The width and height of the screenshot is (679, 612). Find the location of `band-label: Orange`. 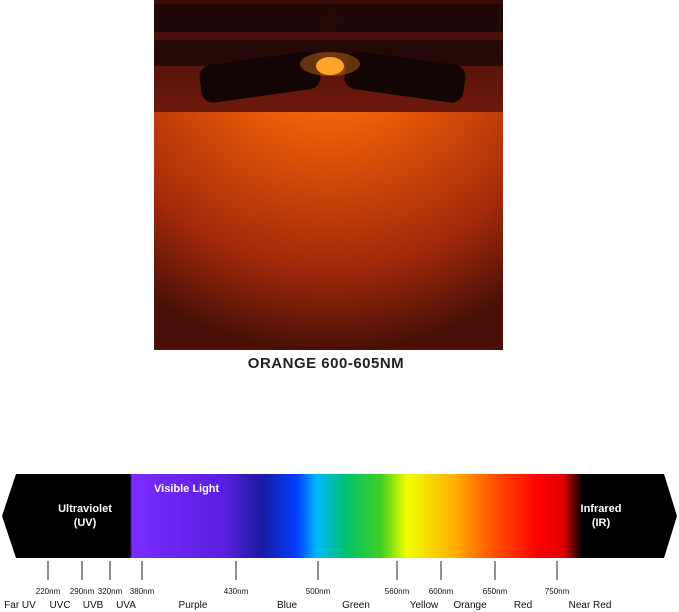

band-label: Orange is located at coordinates (470, 605).